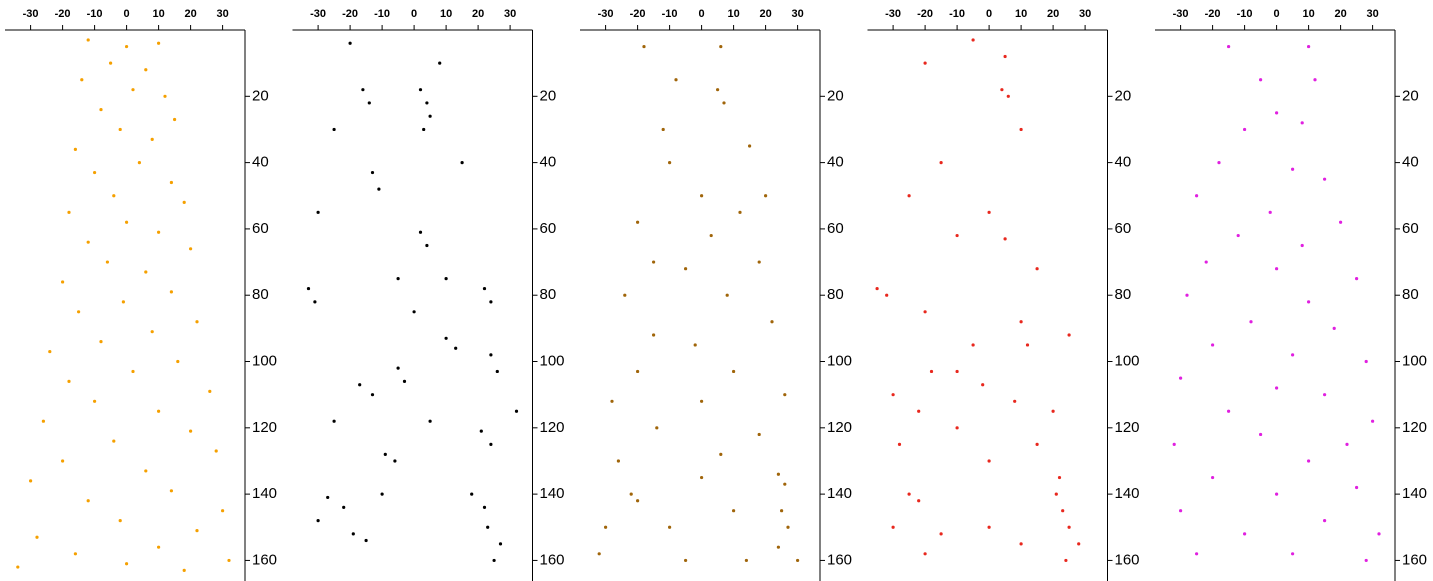 The image size is (1433, 581). Describe the element at coordinates (797, 14) in the screenshot. I see `x-tick-label: 30` at that location.